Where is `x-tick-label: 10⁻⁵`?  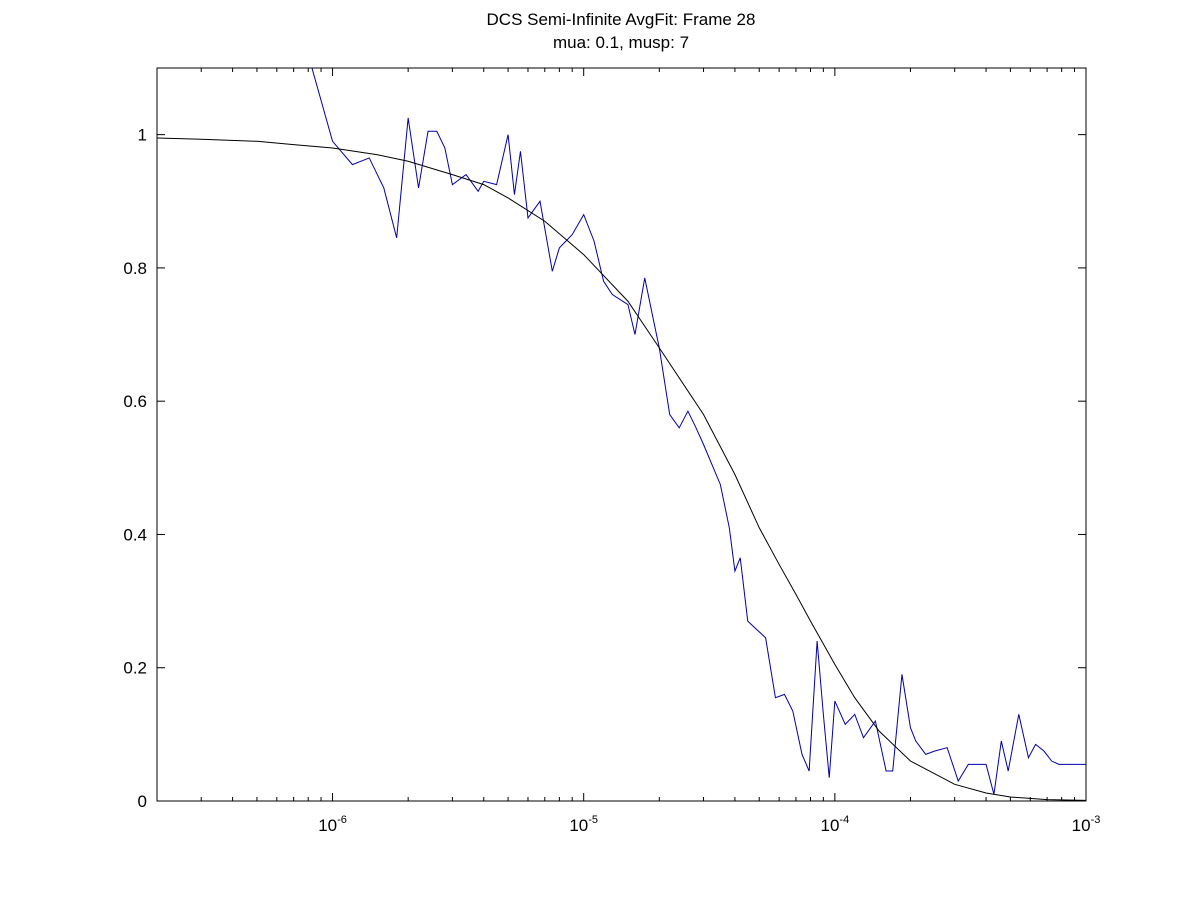 x-tick-label: 10⁻⁵ is located at coordinates (583, 824).